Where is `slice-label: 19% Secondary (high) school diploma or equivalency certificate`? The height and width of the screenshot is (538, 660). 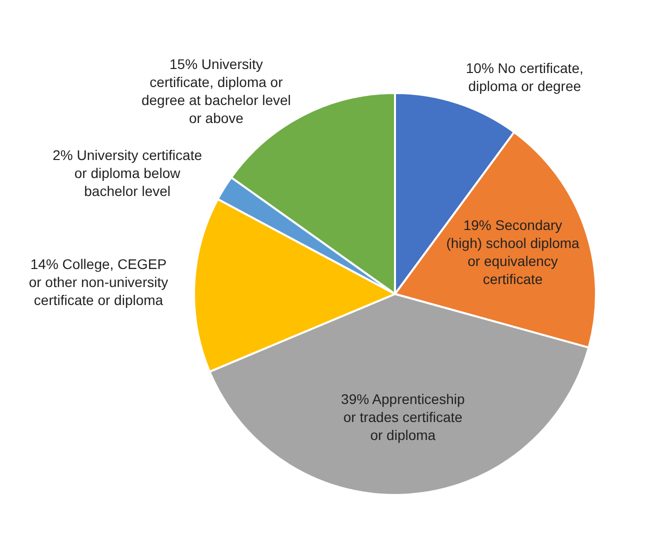
slice-label: 19% Secondary (high) school diploma or equivalency certificate is located at coordinates (513, 252).